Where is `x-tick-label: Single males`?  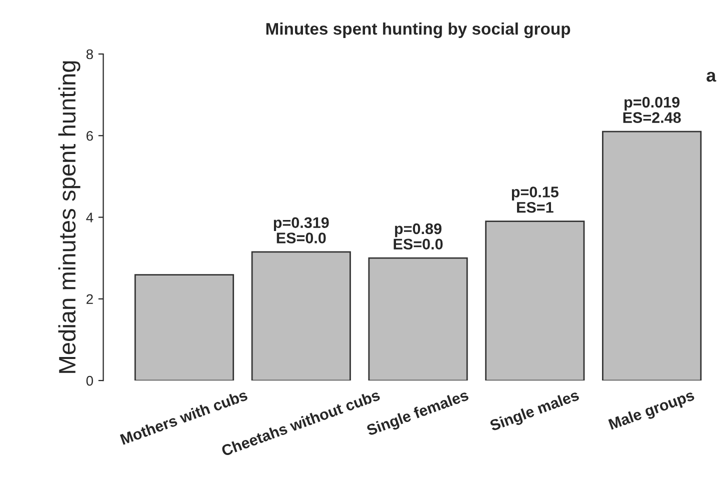
x-tick-label: Single males is located at coordinates (535, 411).